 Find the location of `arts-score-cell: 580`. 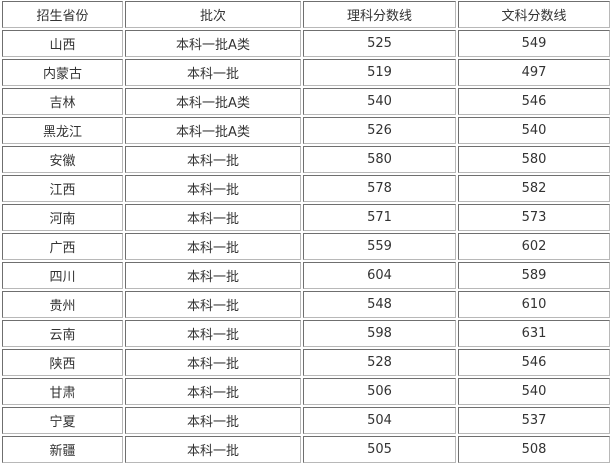

arts-score-cell: 580 is located at coordinates (534, 159).